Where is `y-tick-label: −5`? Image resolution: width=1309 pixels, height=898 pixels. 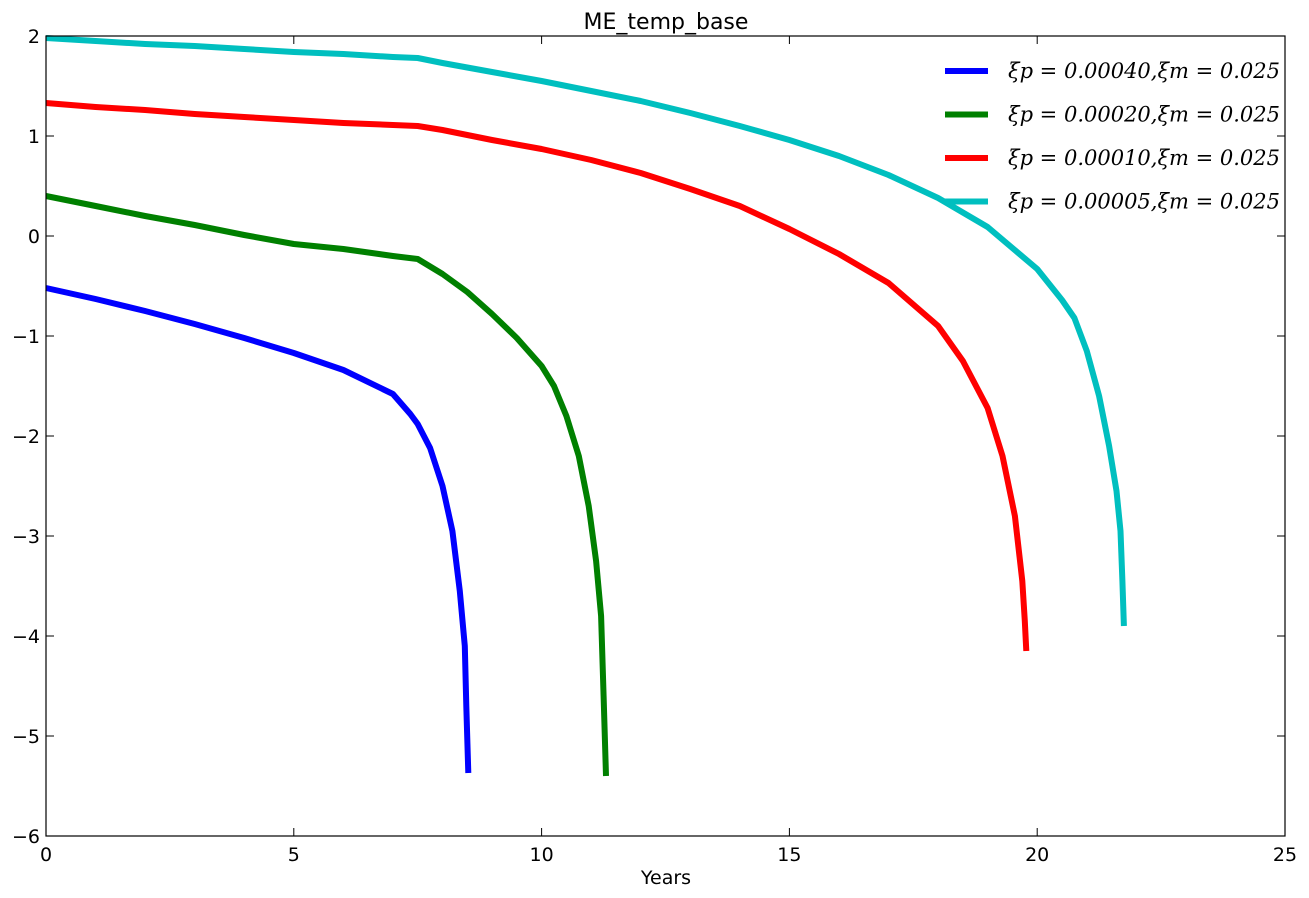
y-tick-label: −5 is located at coordinates (26, 737).